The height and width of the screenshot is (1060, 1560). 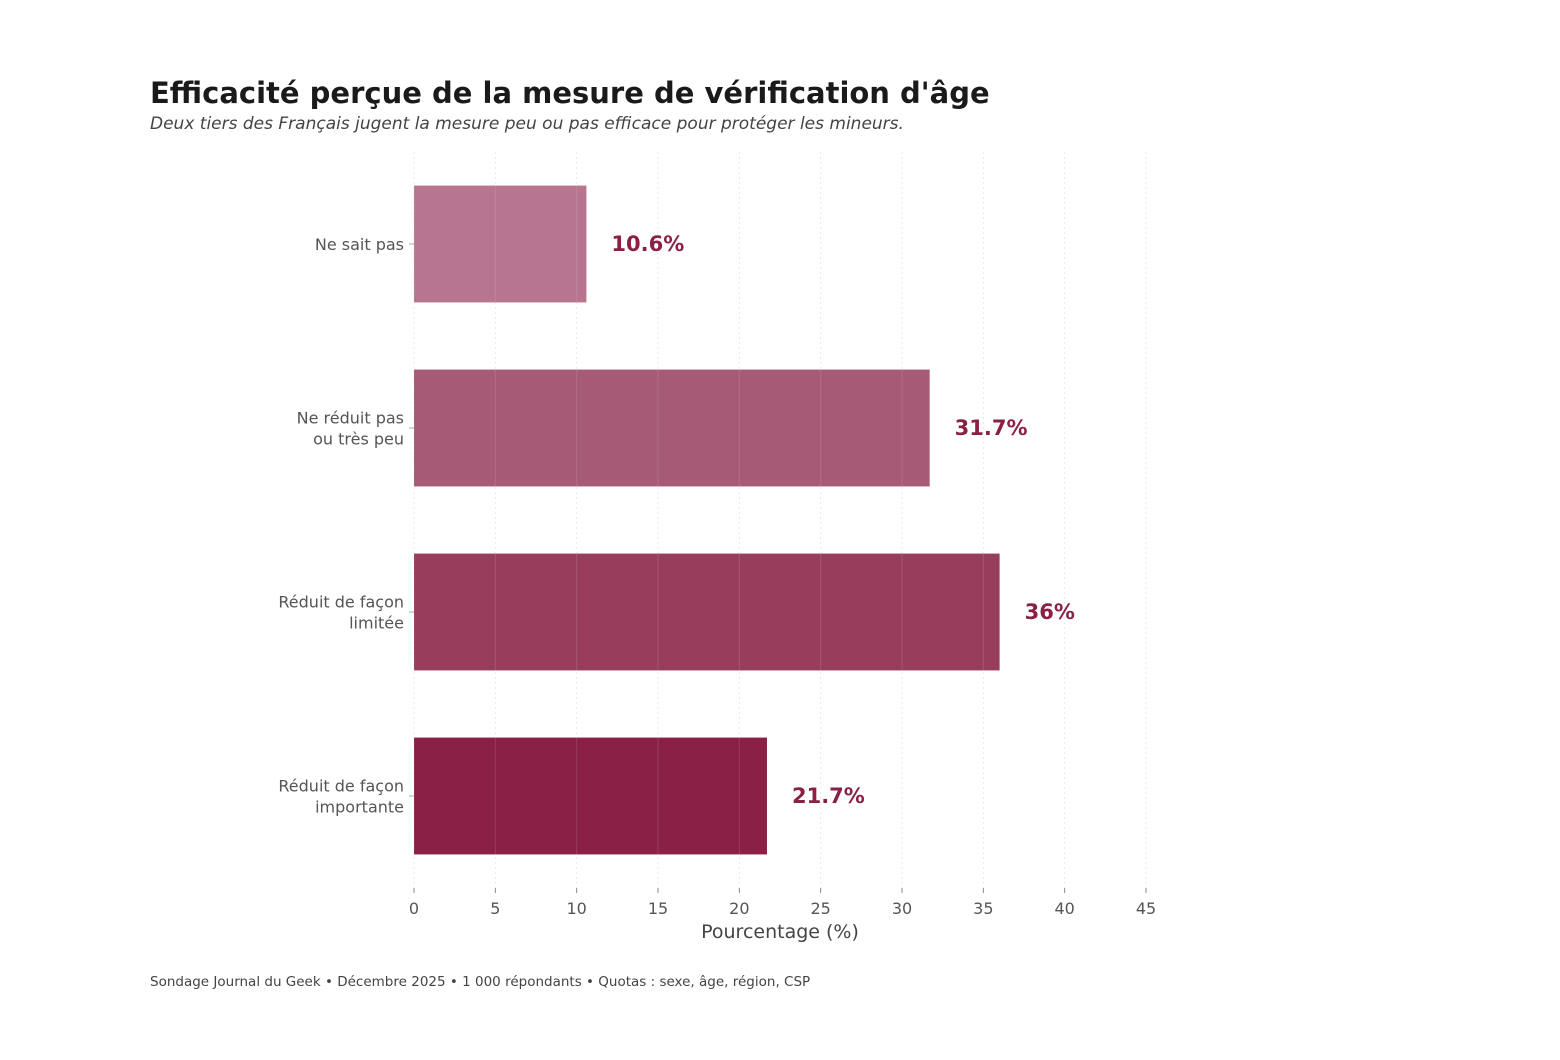 I want to click on x-tick-label: 25, so click(x=820, y=908).